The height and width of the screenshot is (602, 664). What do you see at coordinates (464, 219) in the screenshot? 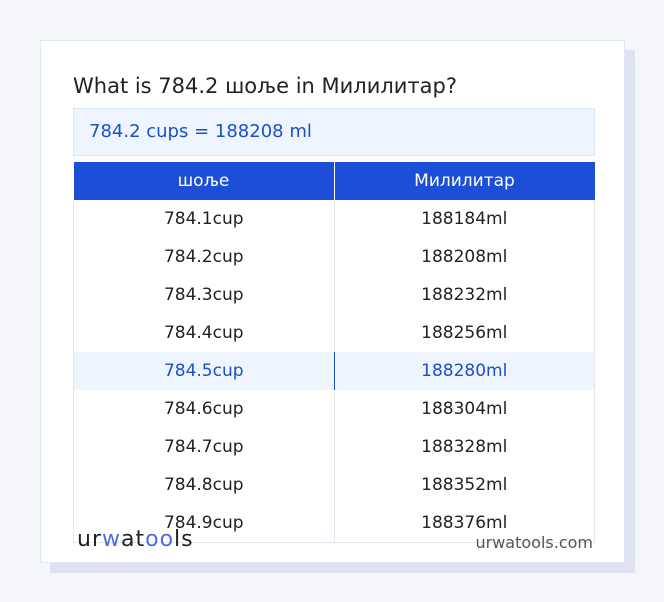
I see `table-cell: 188184ml` at bounding box center [464, 219].